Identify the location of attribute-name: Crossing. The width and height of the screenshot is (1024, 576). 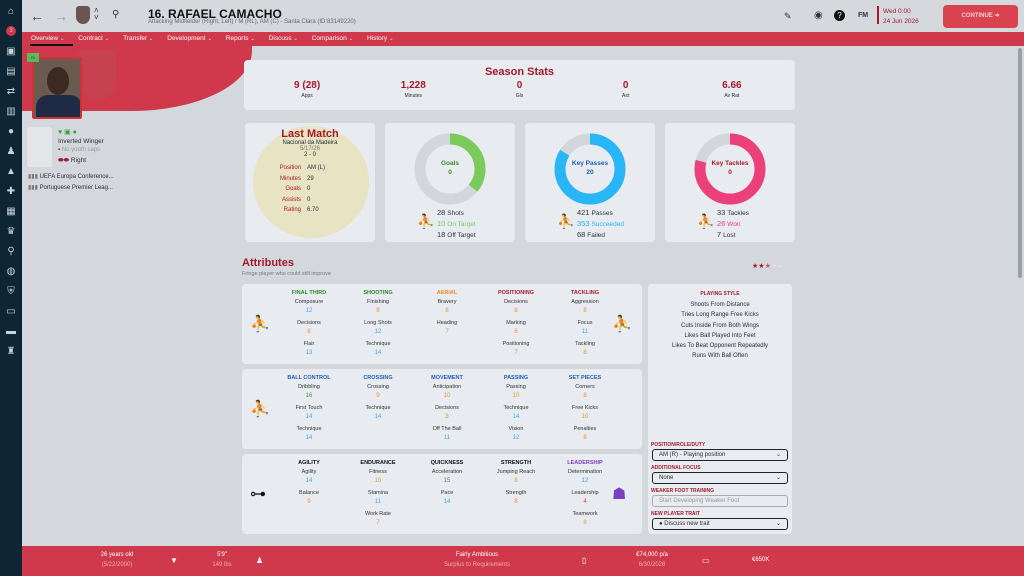
(378, 387).